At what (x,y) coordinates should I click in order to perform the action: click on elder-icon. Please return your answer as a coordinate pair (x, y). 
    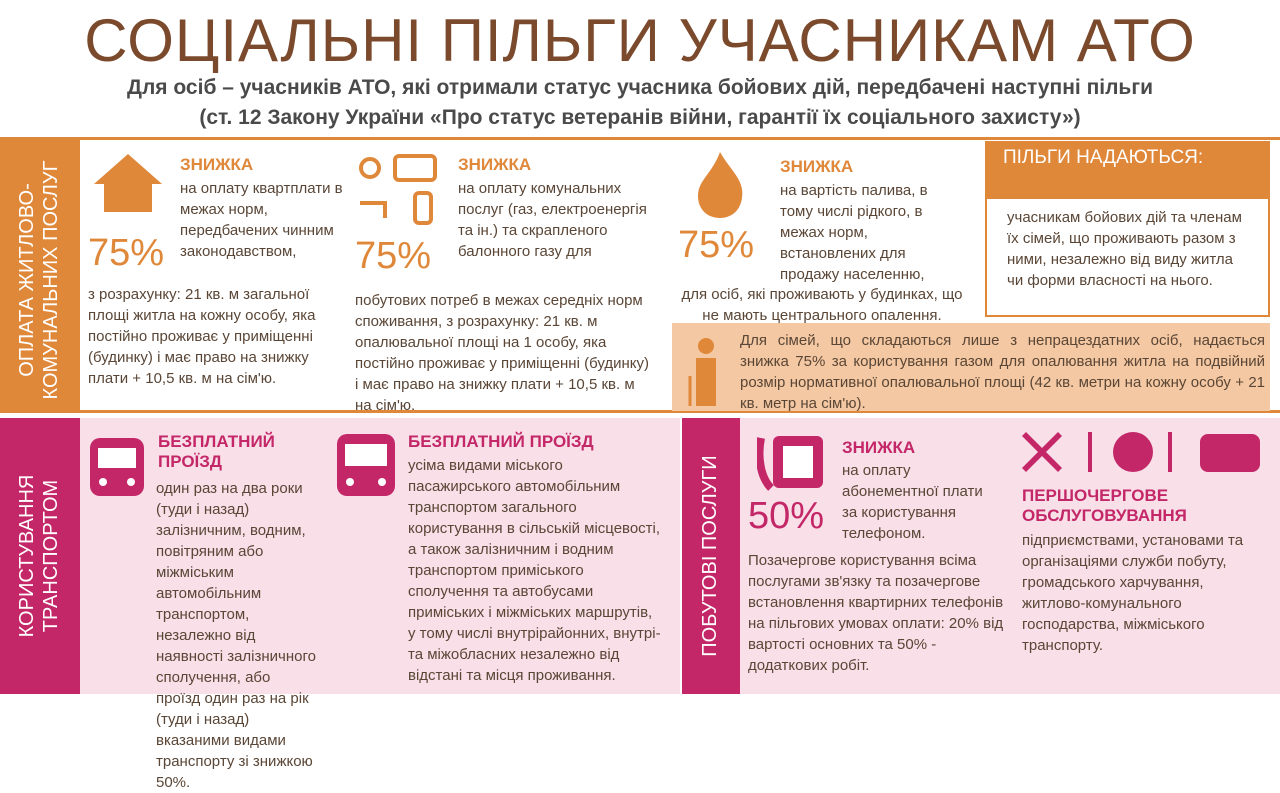
    Looking at the image, I should click on (702, 372).